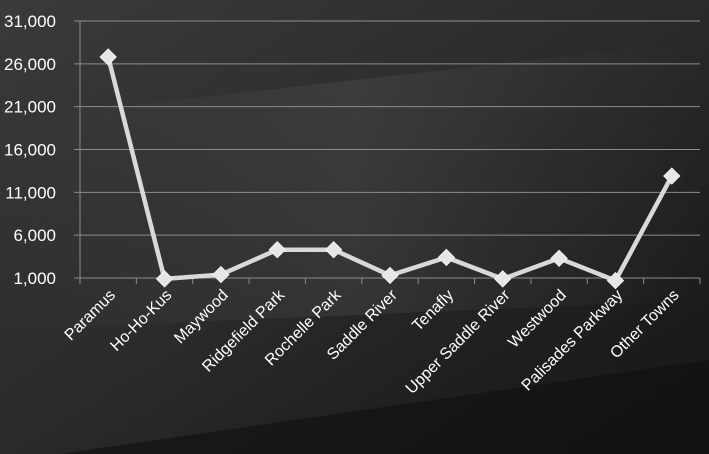 Image resolution: width=709 pixels, height=454 pixels. I want to click on y-tick-label: 11,000, so click(30, 192).